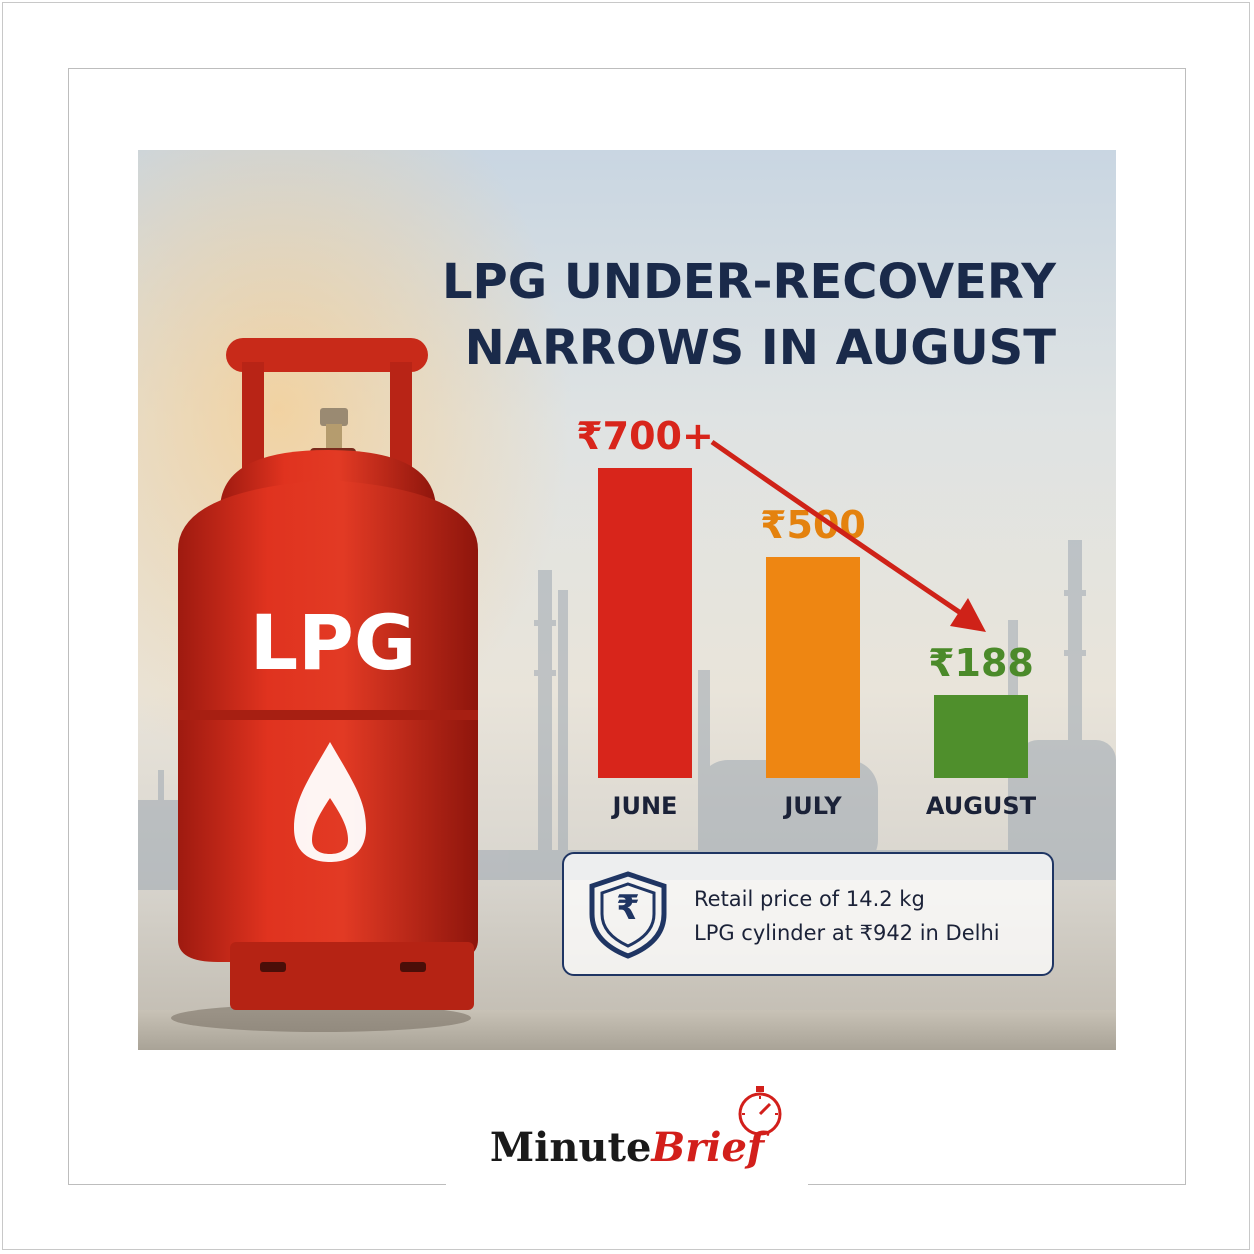 Image resolution: width=1254 pixels, height=1254 pixels. Describe the element at coordinates (848, 535) in the screenshot. I see `downward-trend-arrow` at that location.